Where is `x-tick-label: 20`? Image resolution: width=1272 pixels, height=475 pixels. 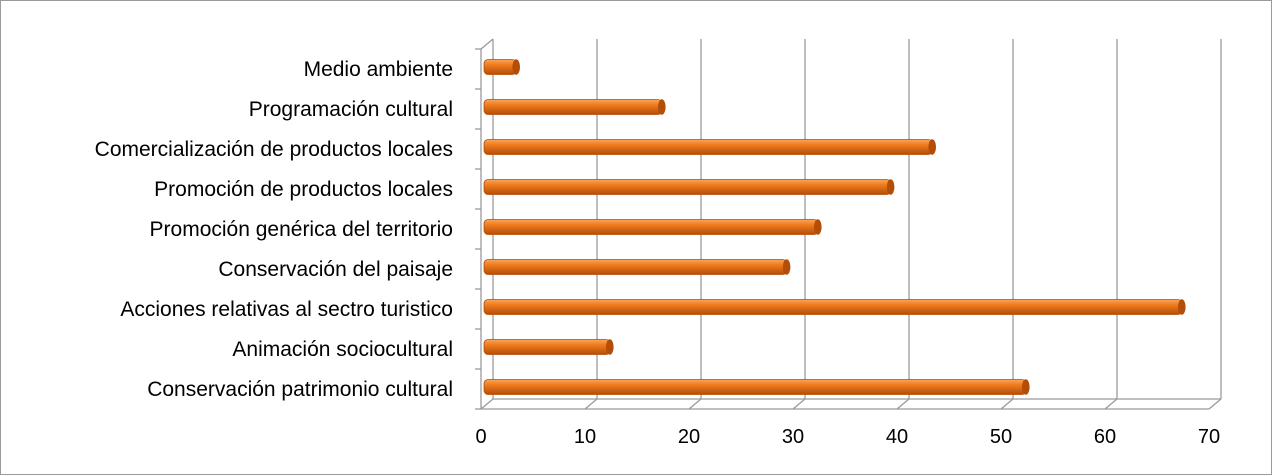 x-tick-label: 20 is located at coordinates (689, 437).